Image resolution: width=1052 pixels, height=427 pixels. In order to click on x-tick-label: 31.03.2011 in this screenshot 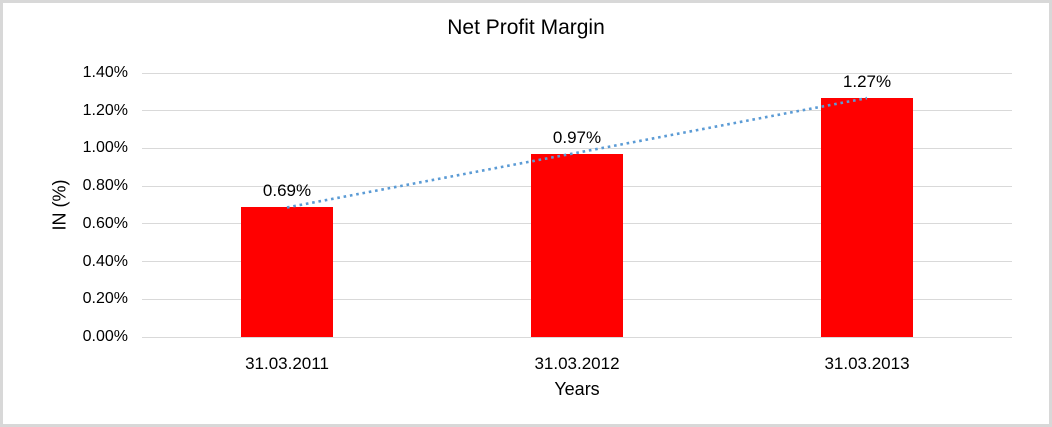, I will do `click(287, 363)`.